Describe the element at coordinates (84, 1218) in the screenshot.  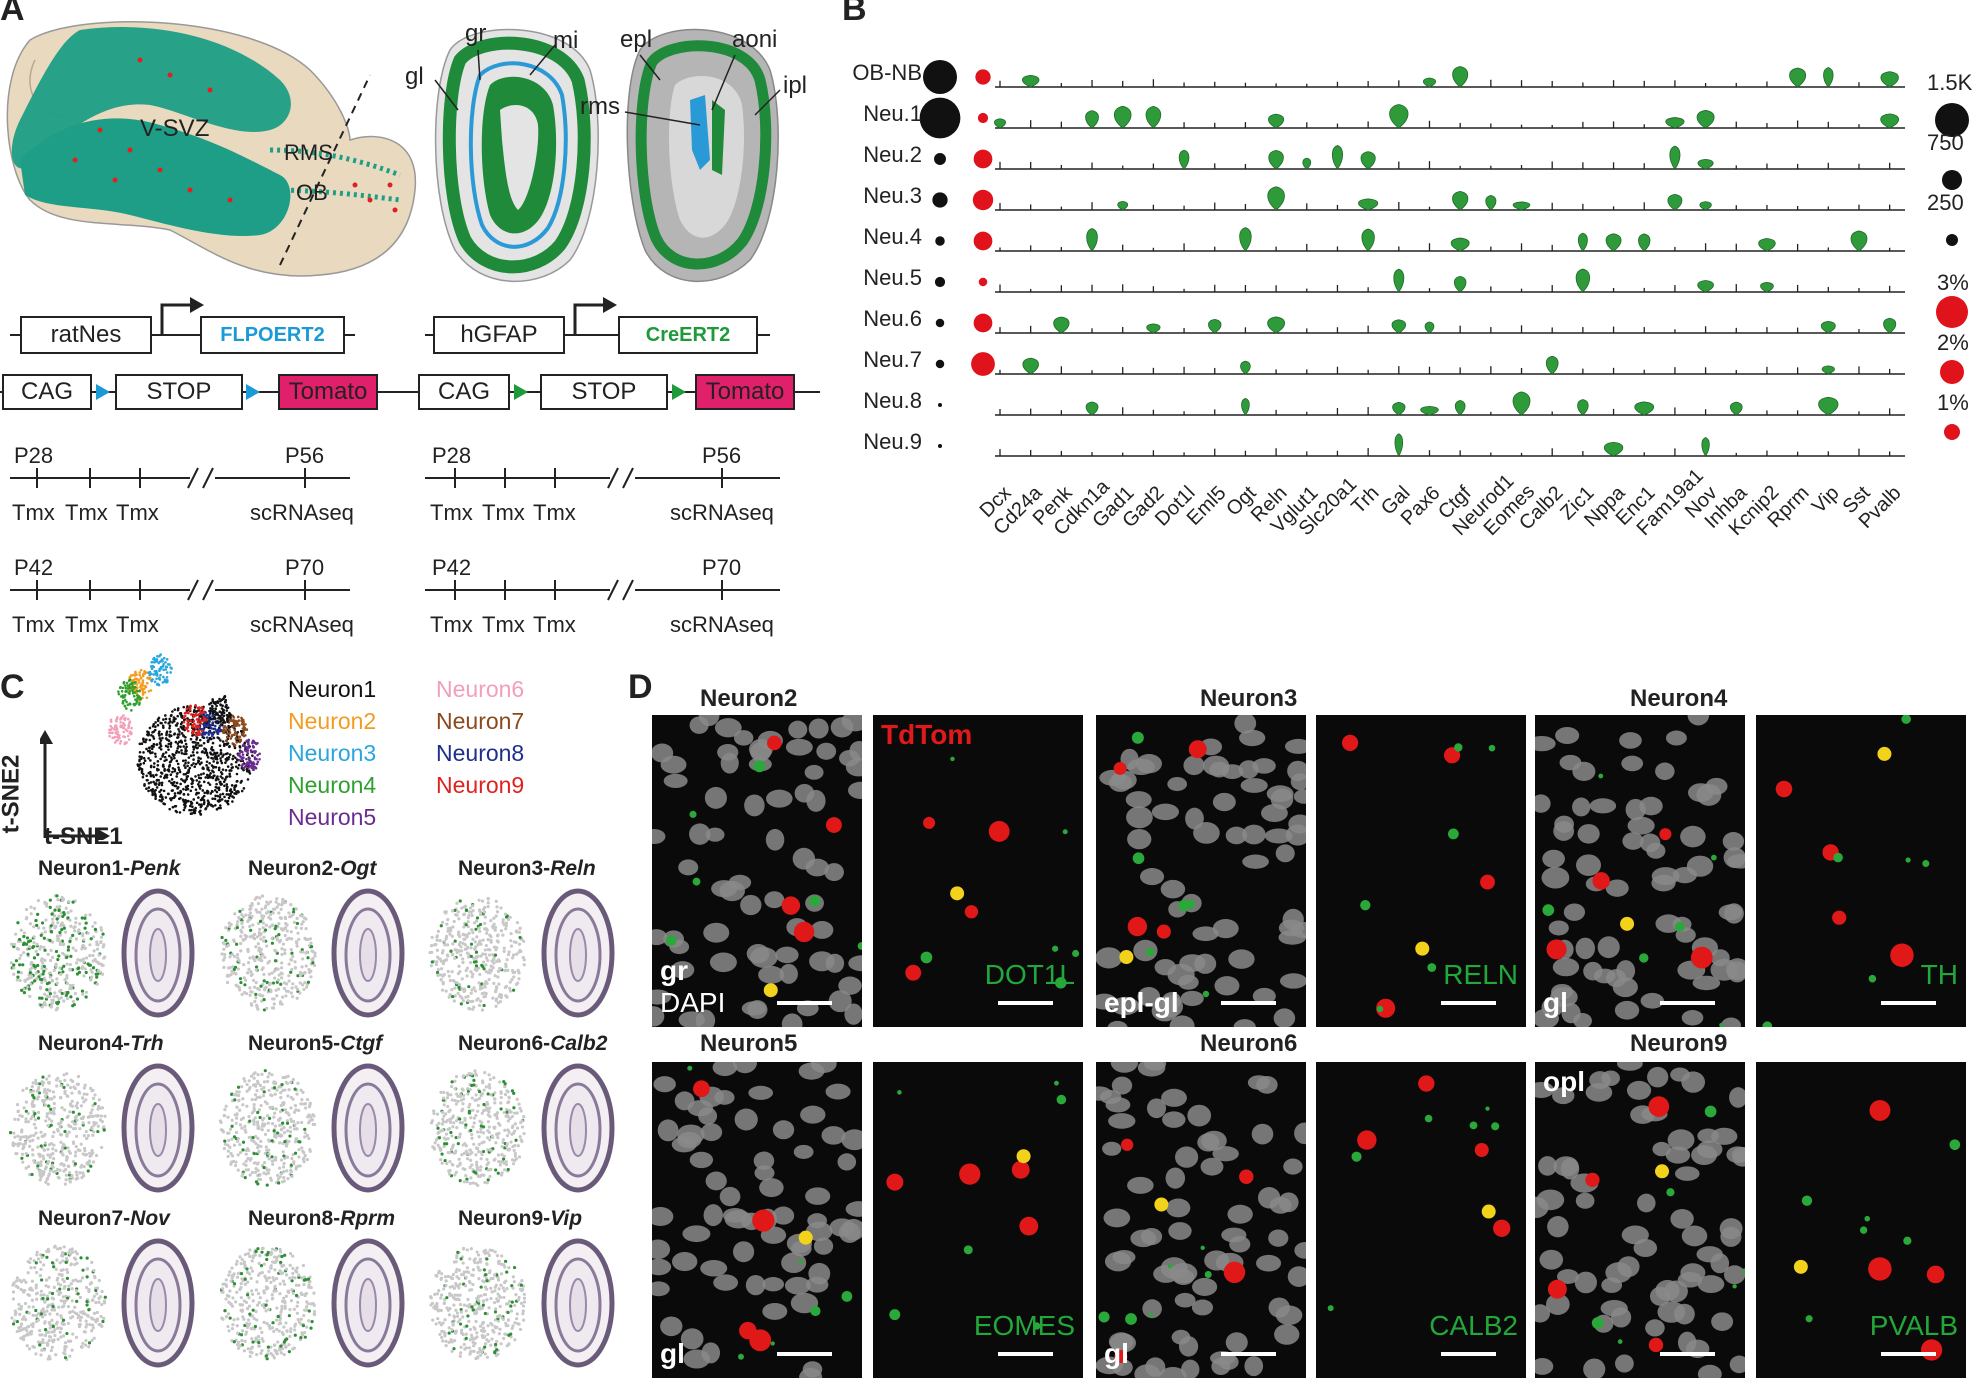
I see `feature-plot-prefix: Neuron7-` at that location.